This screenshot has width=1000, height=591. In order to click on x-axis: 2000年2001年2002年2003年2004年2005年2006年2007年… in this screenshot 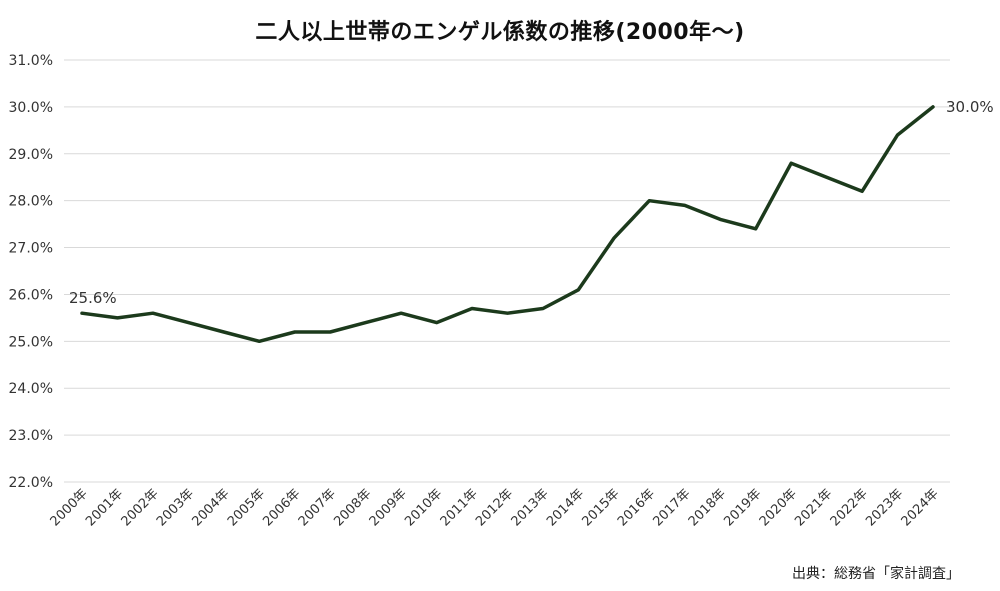, I will do `click(495, 507)`.